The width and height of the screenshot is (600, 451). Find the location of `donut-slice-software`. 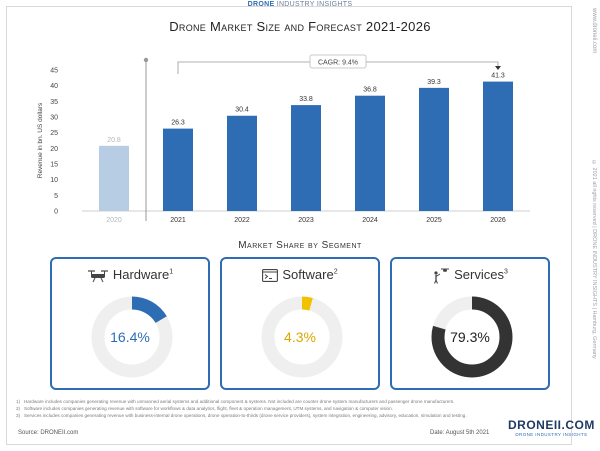

donut-slice-software is located at coordinates (302, 337).